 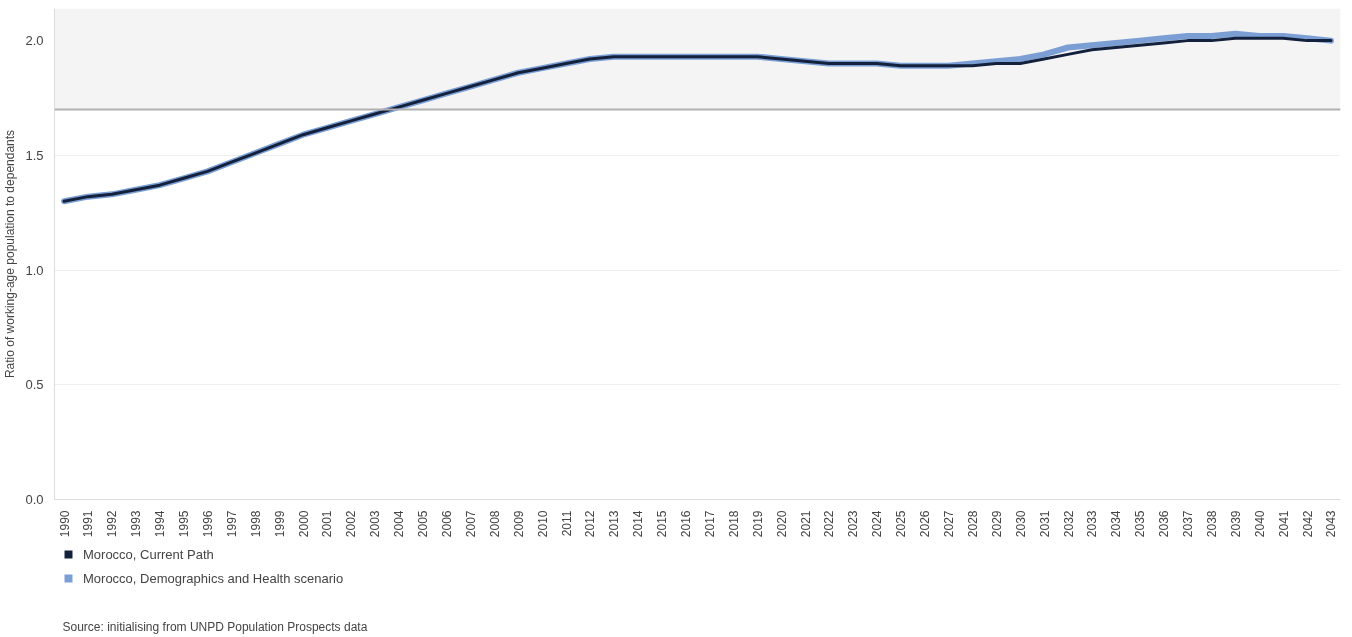 I want to click on x-tick-label: 2005, so click(x=423, y=524).